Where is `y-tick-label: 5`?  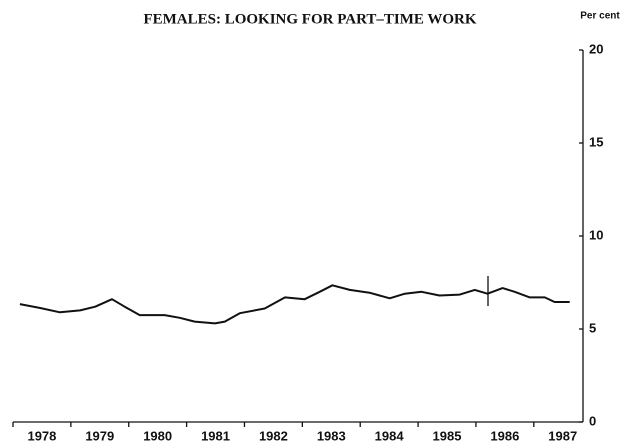
y-tick-label: 5 is located at coordinates (592, 327).